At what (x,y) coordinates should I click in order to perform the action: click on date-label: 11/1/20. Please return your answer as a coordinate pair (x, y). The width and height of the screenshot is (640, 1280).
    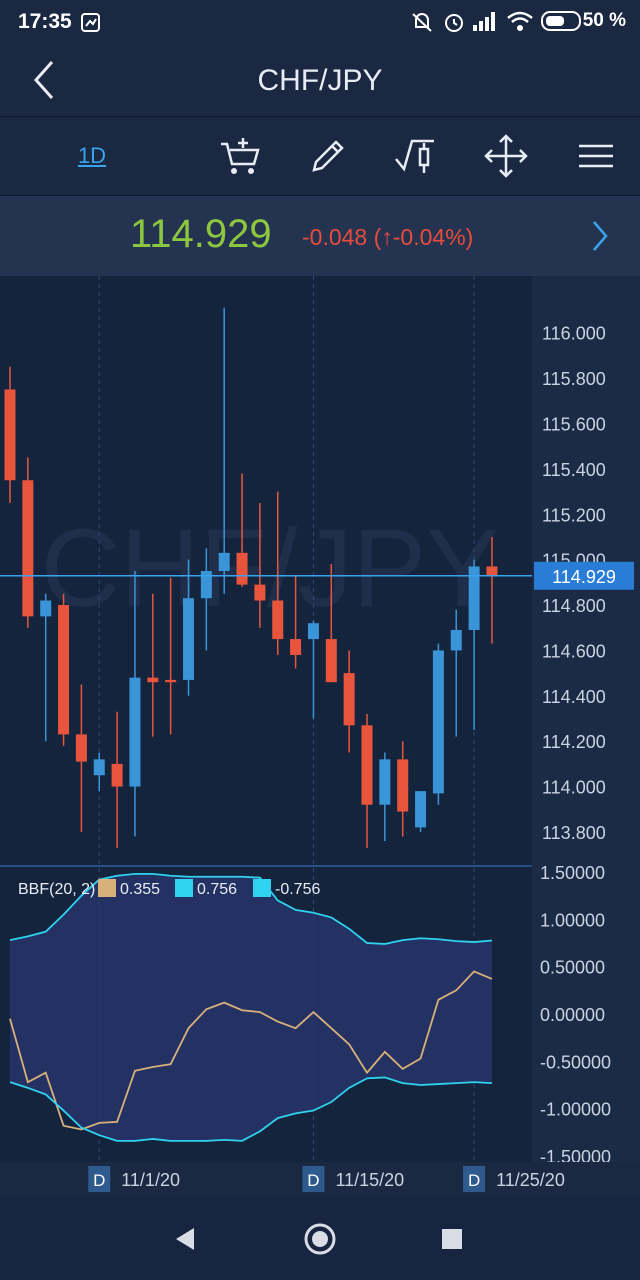
    Looking at the image, I should click on (150, 1180).